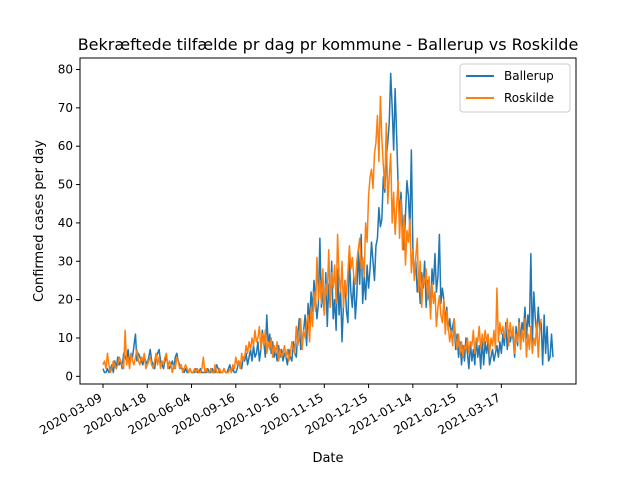 The height and width of the screenshot is (480, 640). What do you see at coordinates (65, 146) in the screenshot?
I see `y-tick-label: 60` at bounding box center [65, 146].